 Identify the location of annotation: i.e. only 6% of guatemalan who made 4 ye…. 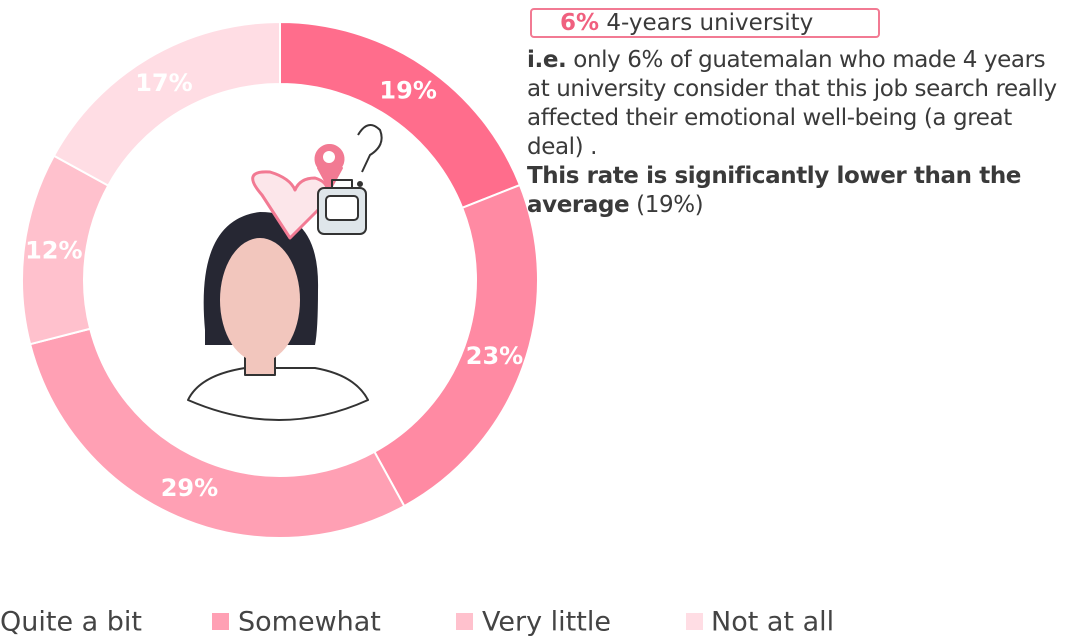
(797, 133).